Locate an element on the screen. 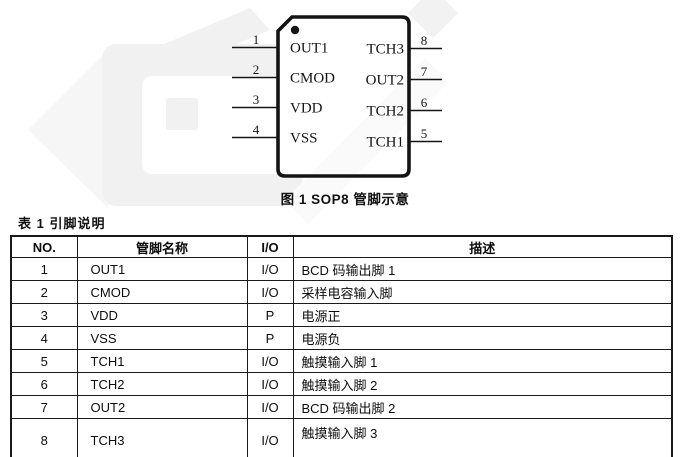 This screenshot has width=684, height=457. table-row: 5 TCH1 I/O 触摸输入脚 1 is located at coordinates (341, 361).